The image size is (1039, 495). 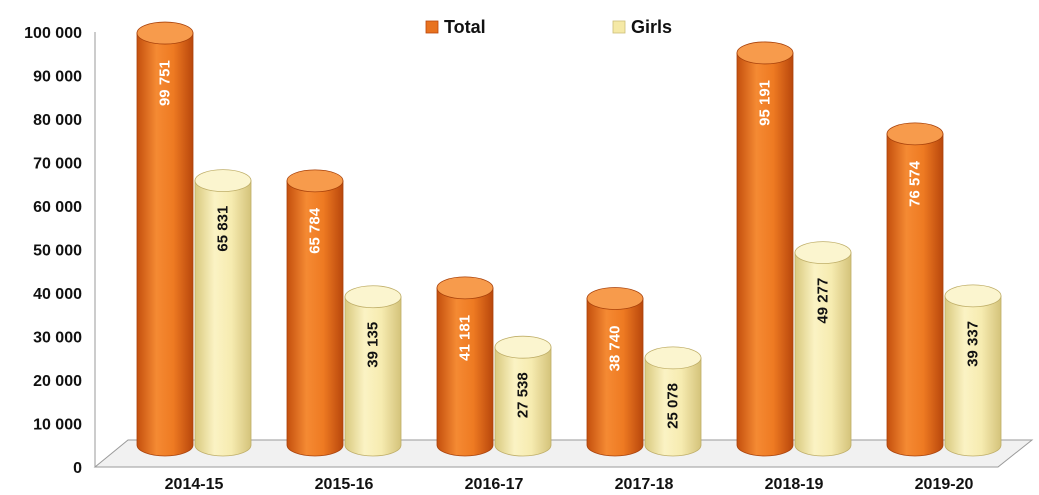 I want to click on x-tick-label: 2016-17, so click(x=494, y=484).